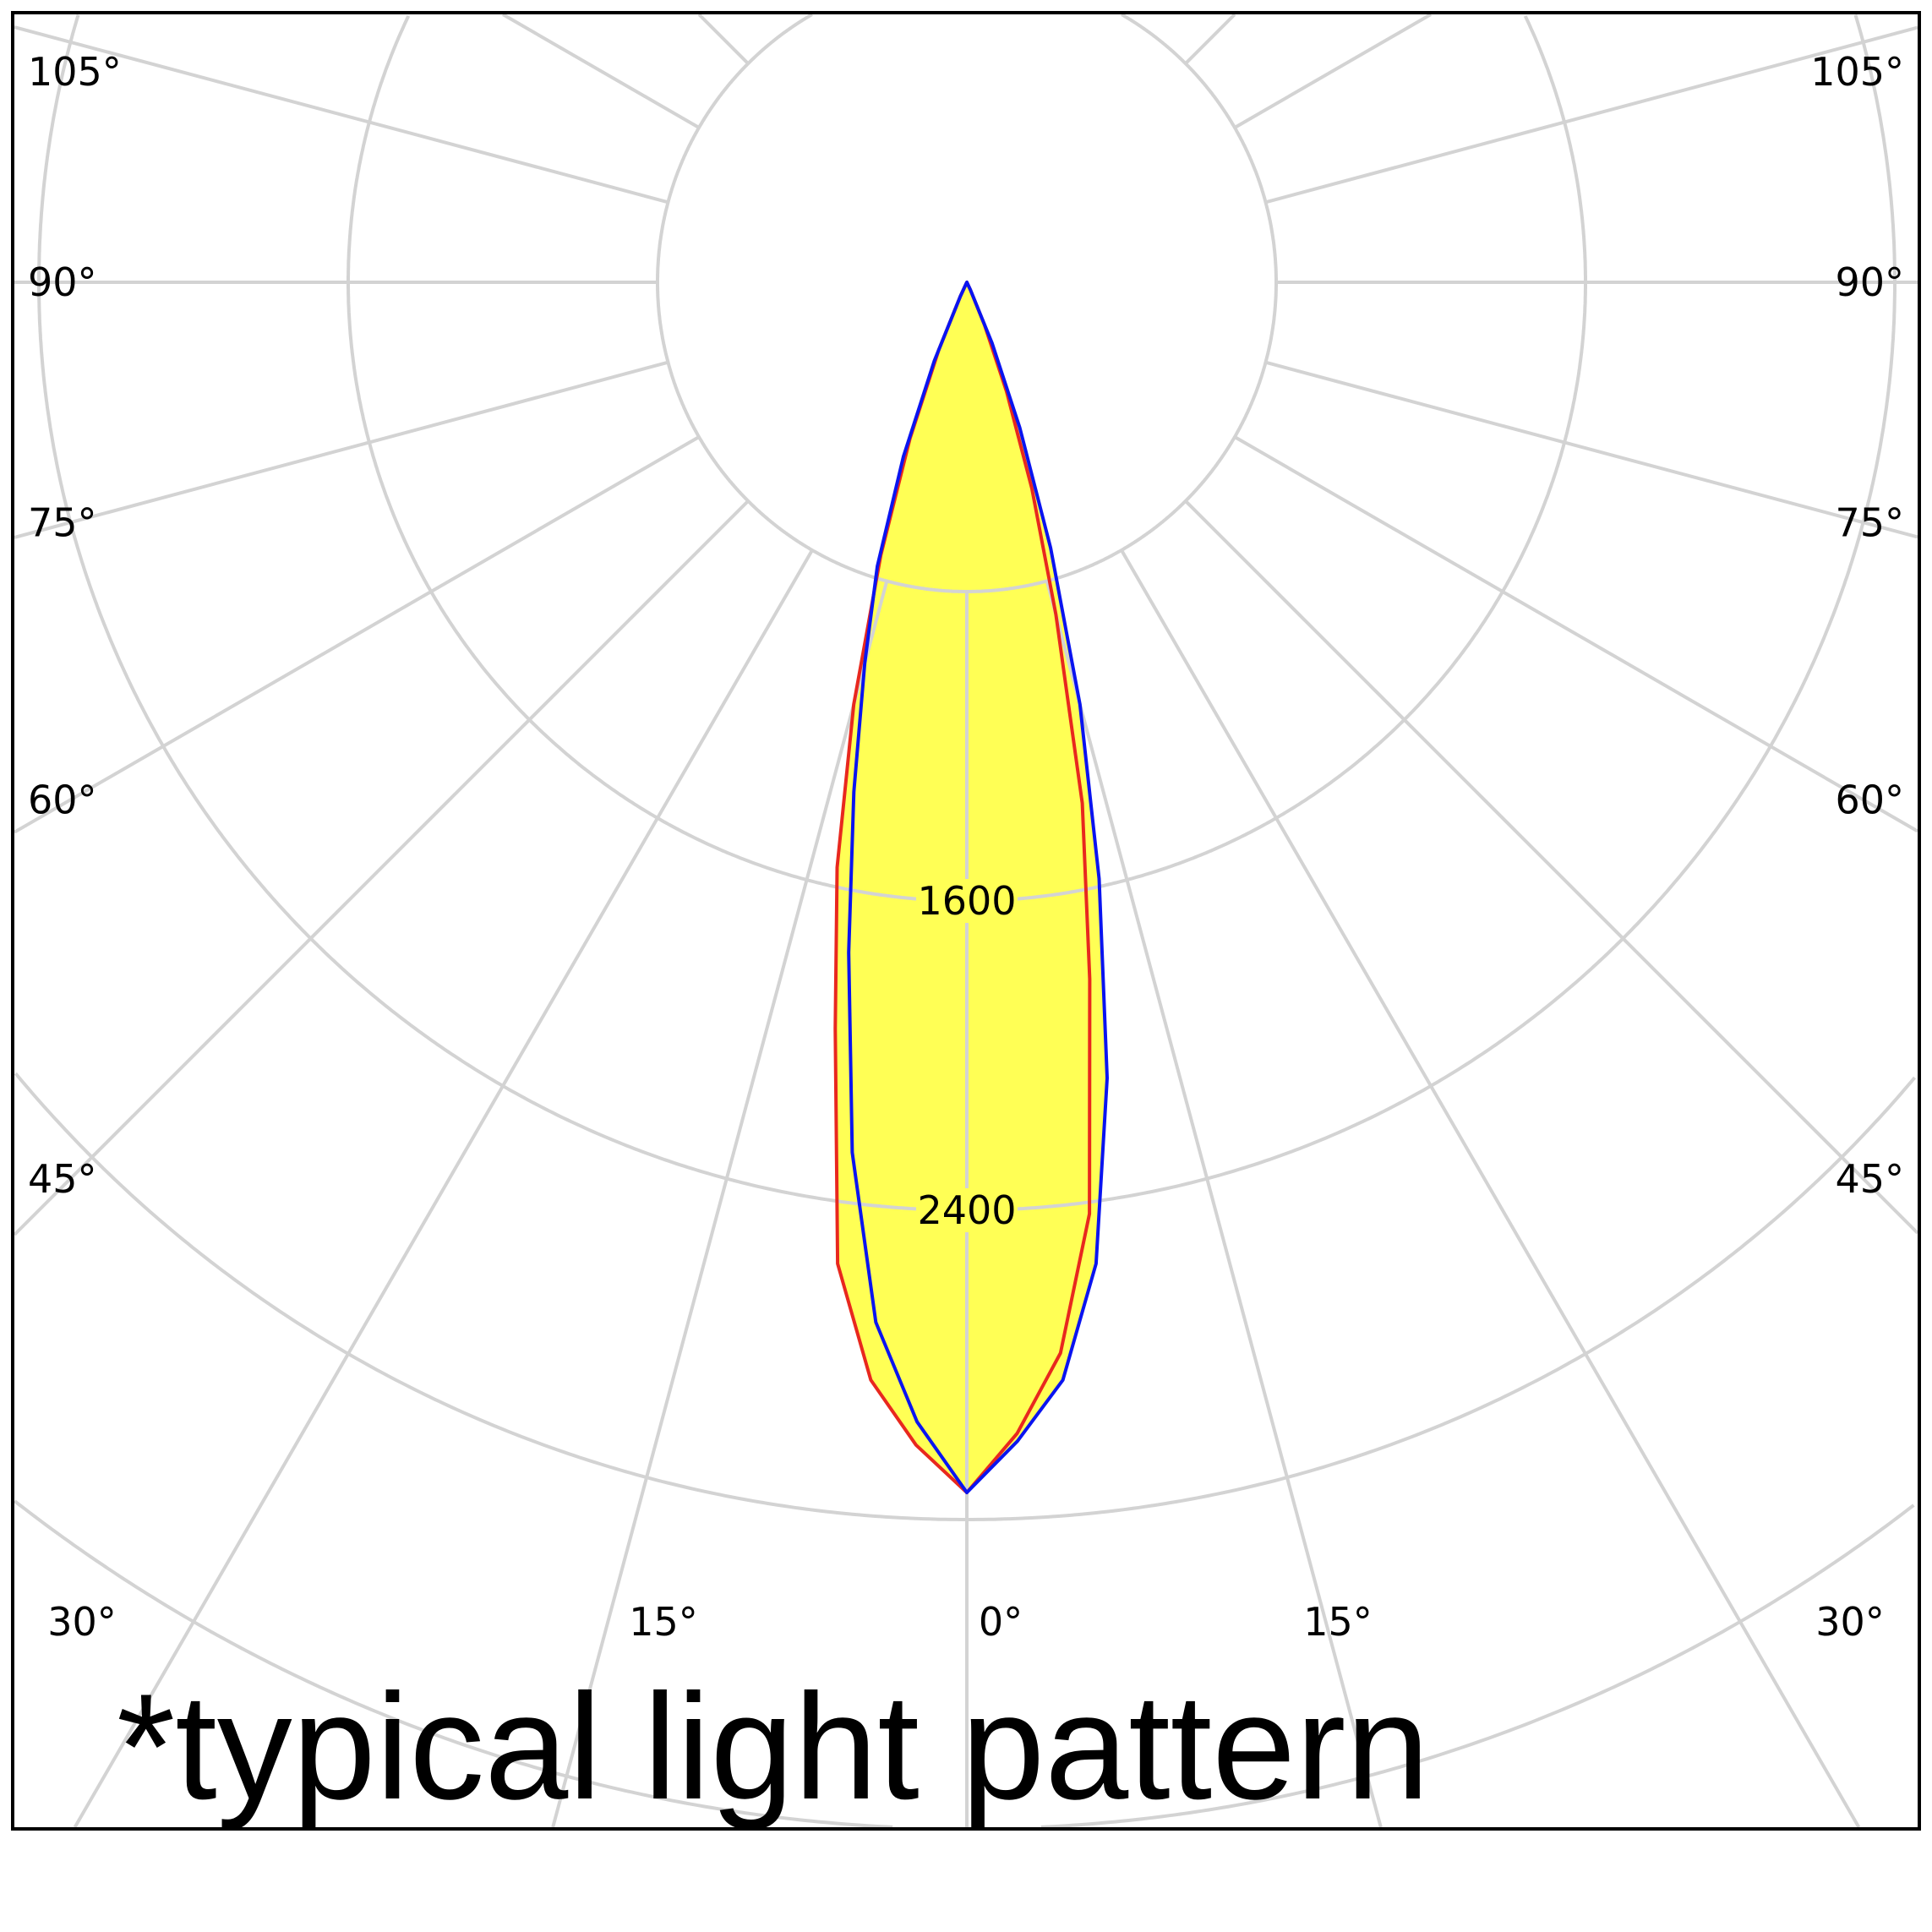 Image resolution: width=1932 pixels, height=1932 pixels. I want to click on angle-label-bottom-2: 0°, so click(1001, 1622).